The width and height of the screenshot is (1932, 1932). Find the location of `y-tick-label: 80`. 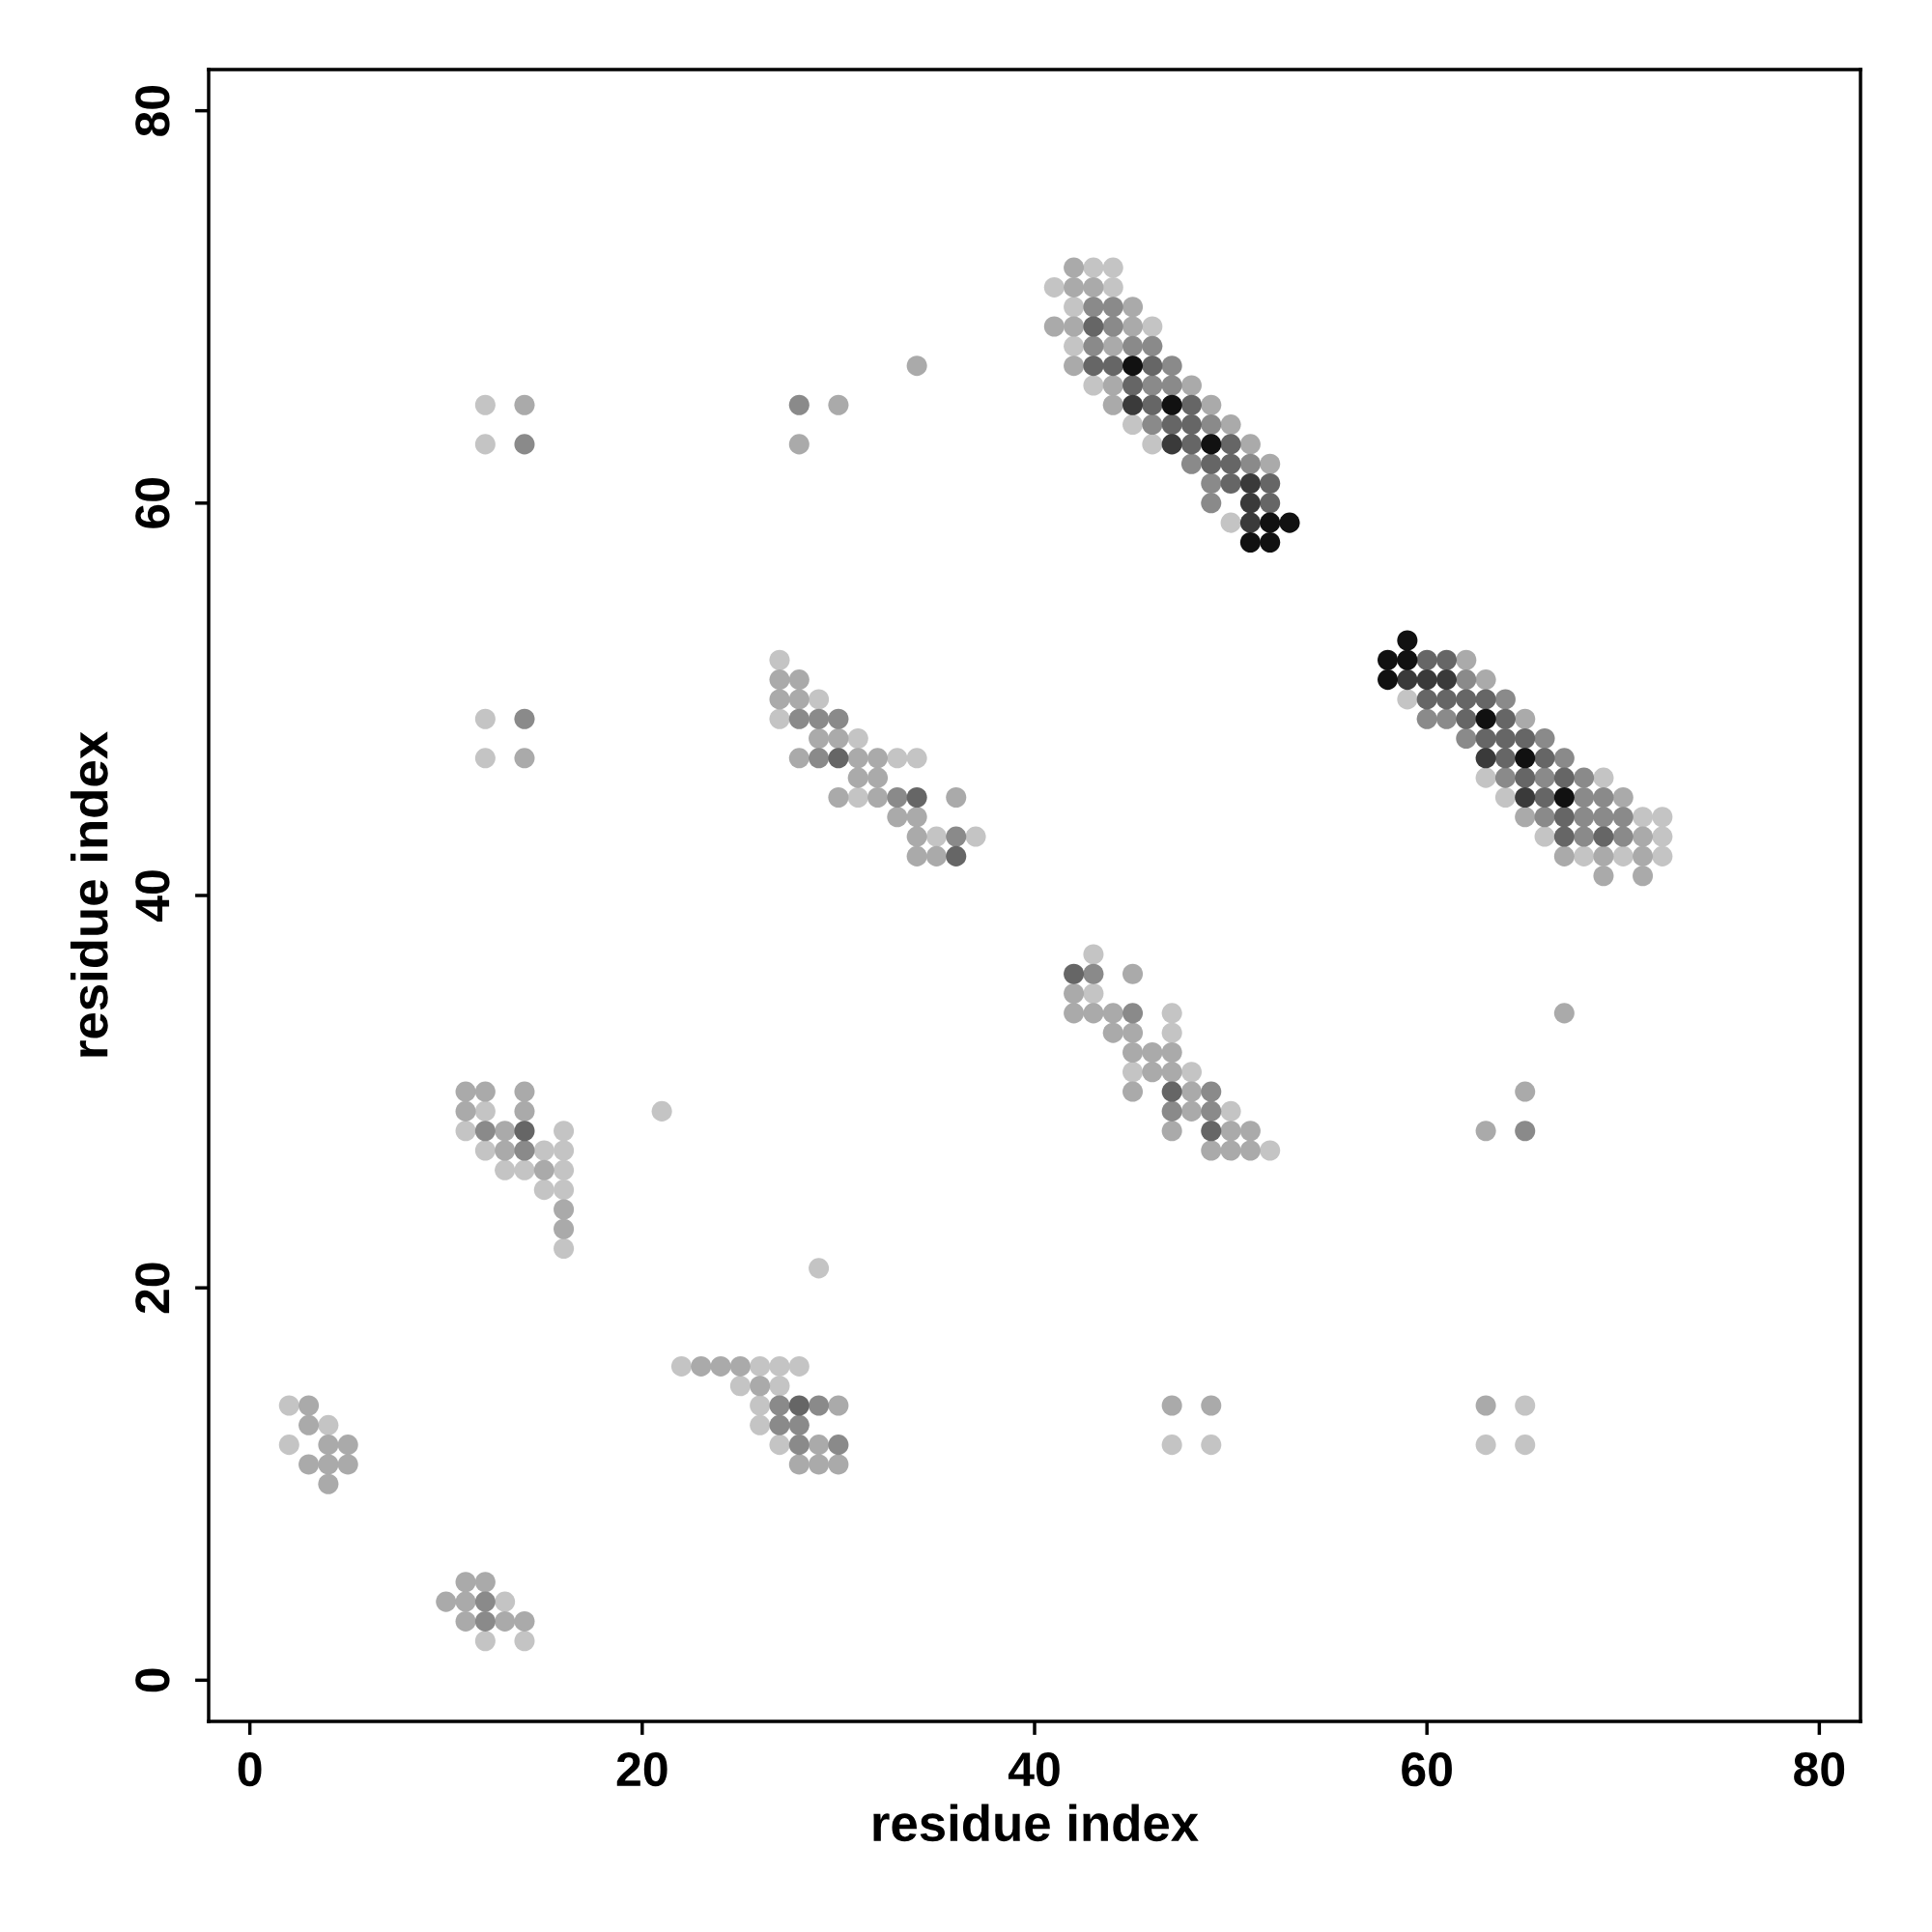

y-tick-label: 80 is located at coordinates (152, 110).